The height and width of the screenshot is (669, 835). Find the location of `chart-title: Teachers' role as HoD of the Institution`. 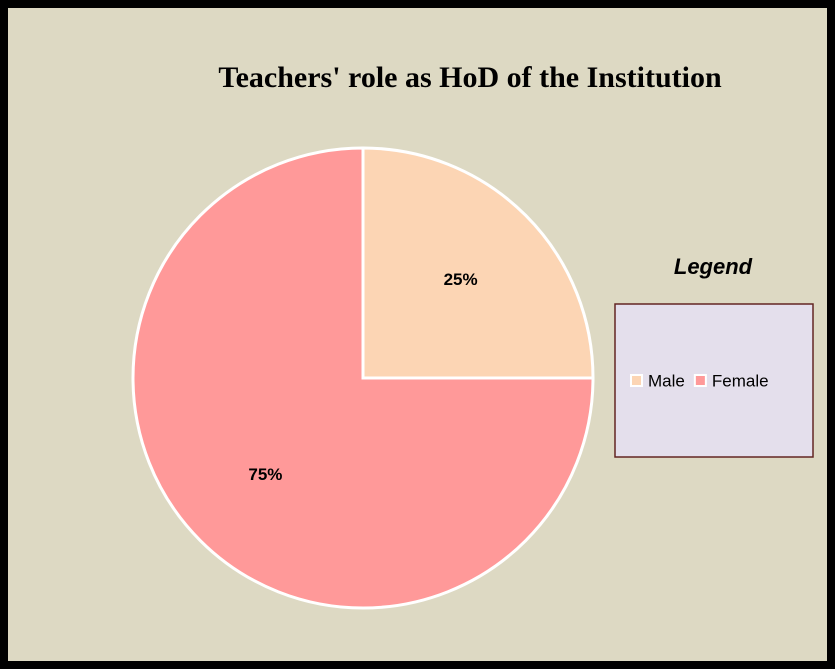

chart-title: Teachers' role as HoD of the Institution is located at coordinates (470, 77).